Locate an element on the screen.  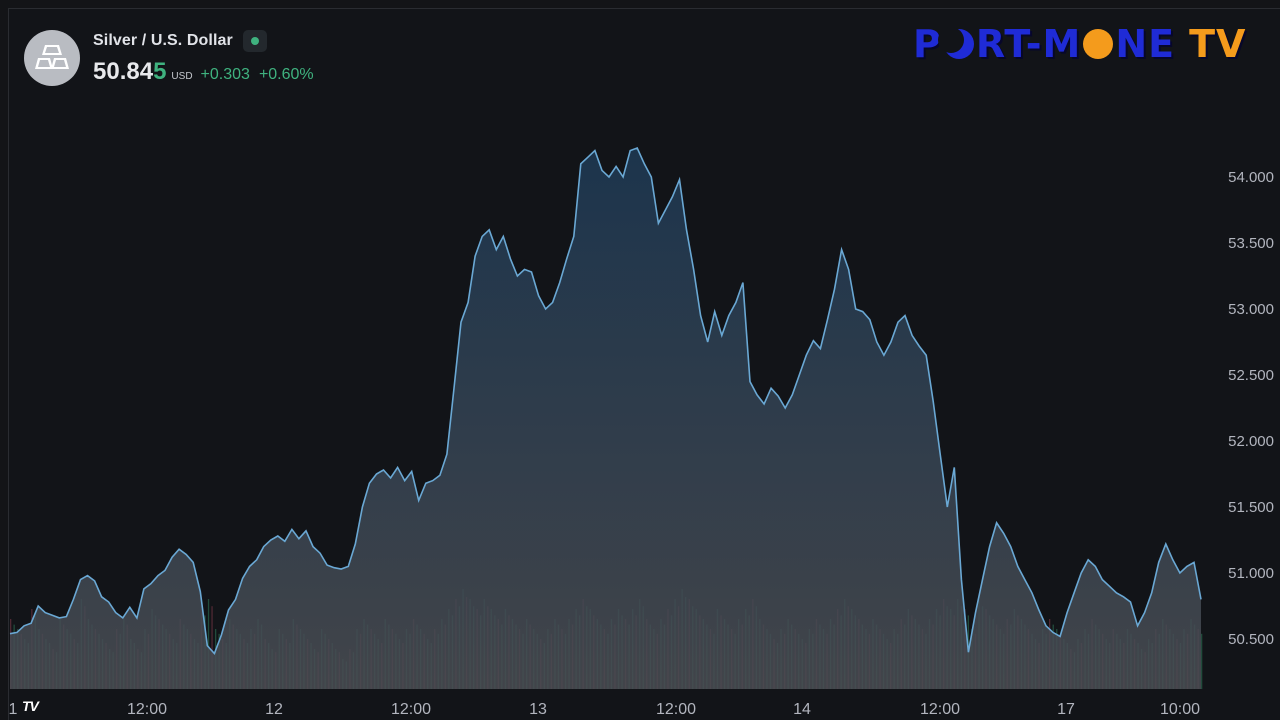
brand-logo: P RT-M NE TV is located at coordinates (1079, 44).